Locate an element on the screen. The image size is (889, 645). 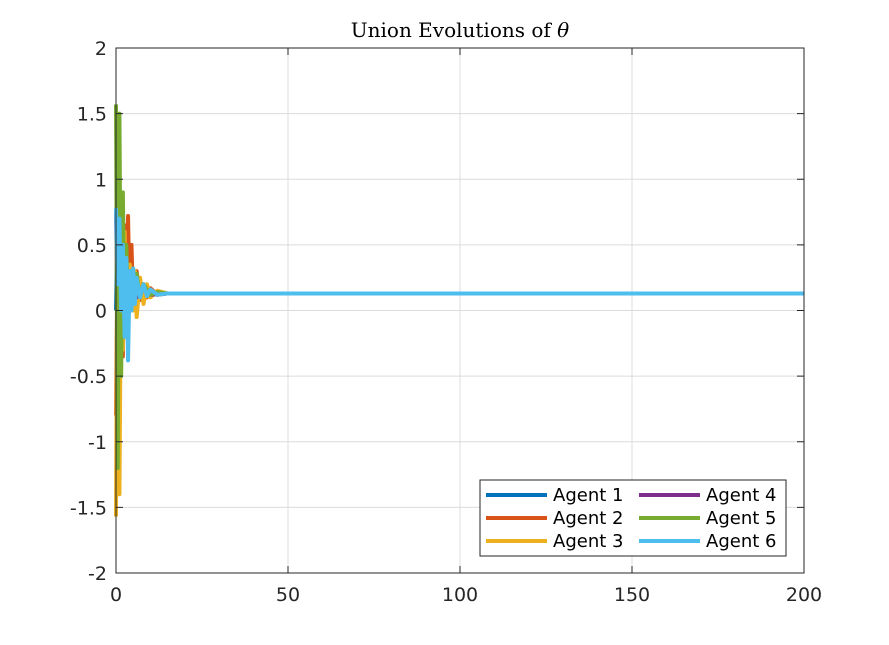
x-axis-tick-labels: 0 50 100 150 200 is located at coordinates (466, 595).